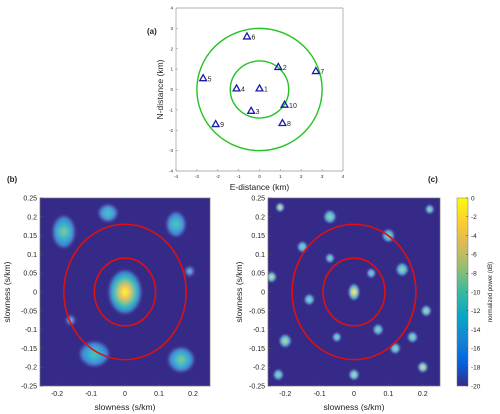 This screenshot has width=500, height=414. Describe the element at coordinates (476, 330) in the screenshot. I see `colorbar-tick-label: -14` at that location.